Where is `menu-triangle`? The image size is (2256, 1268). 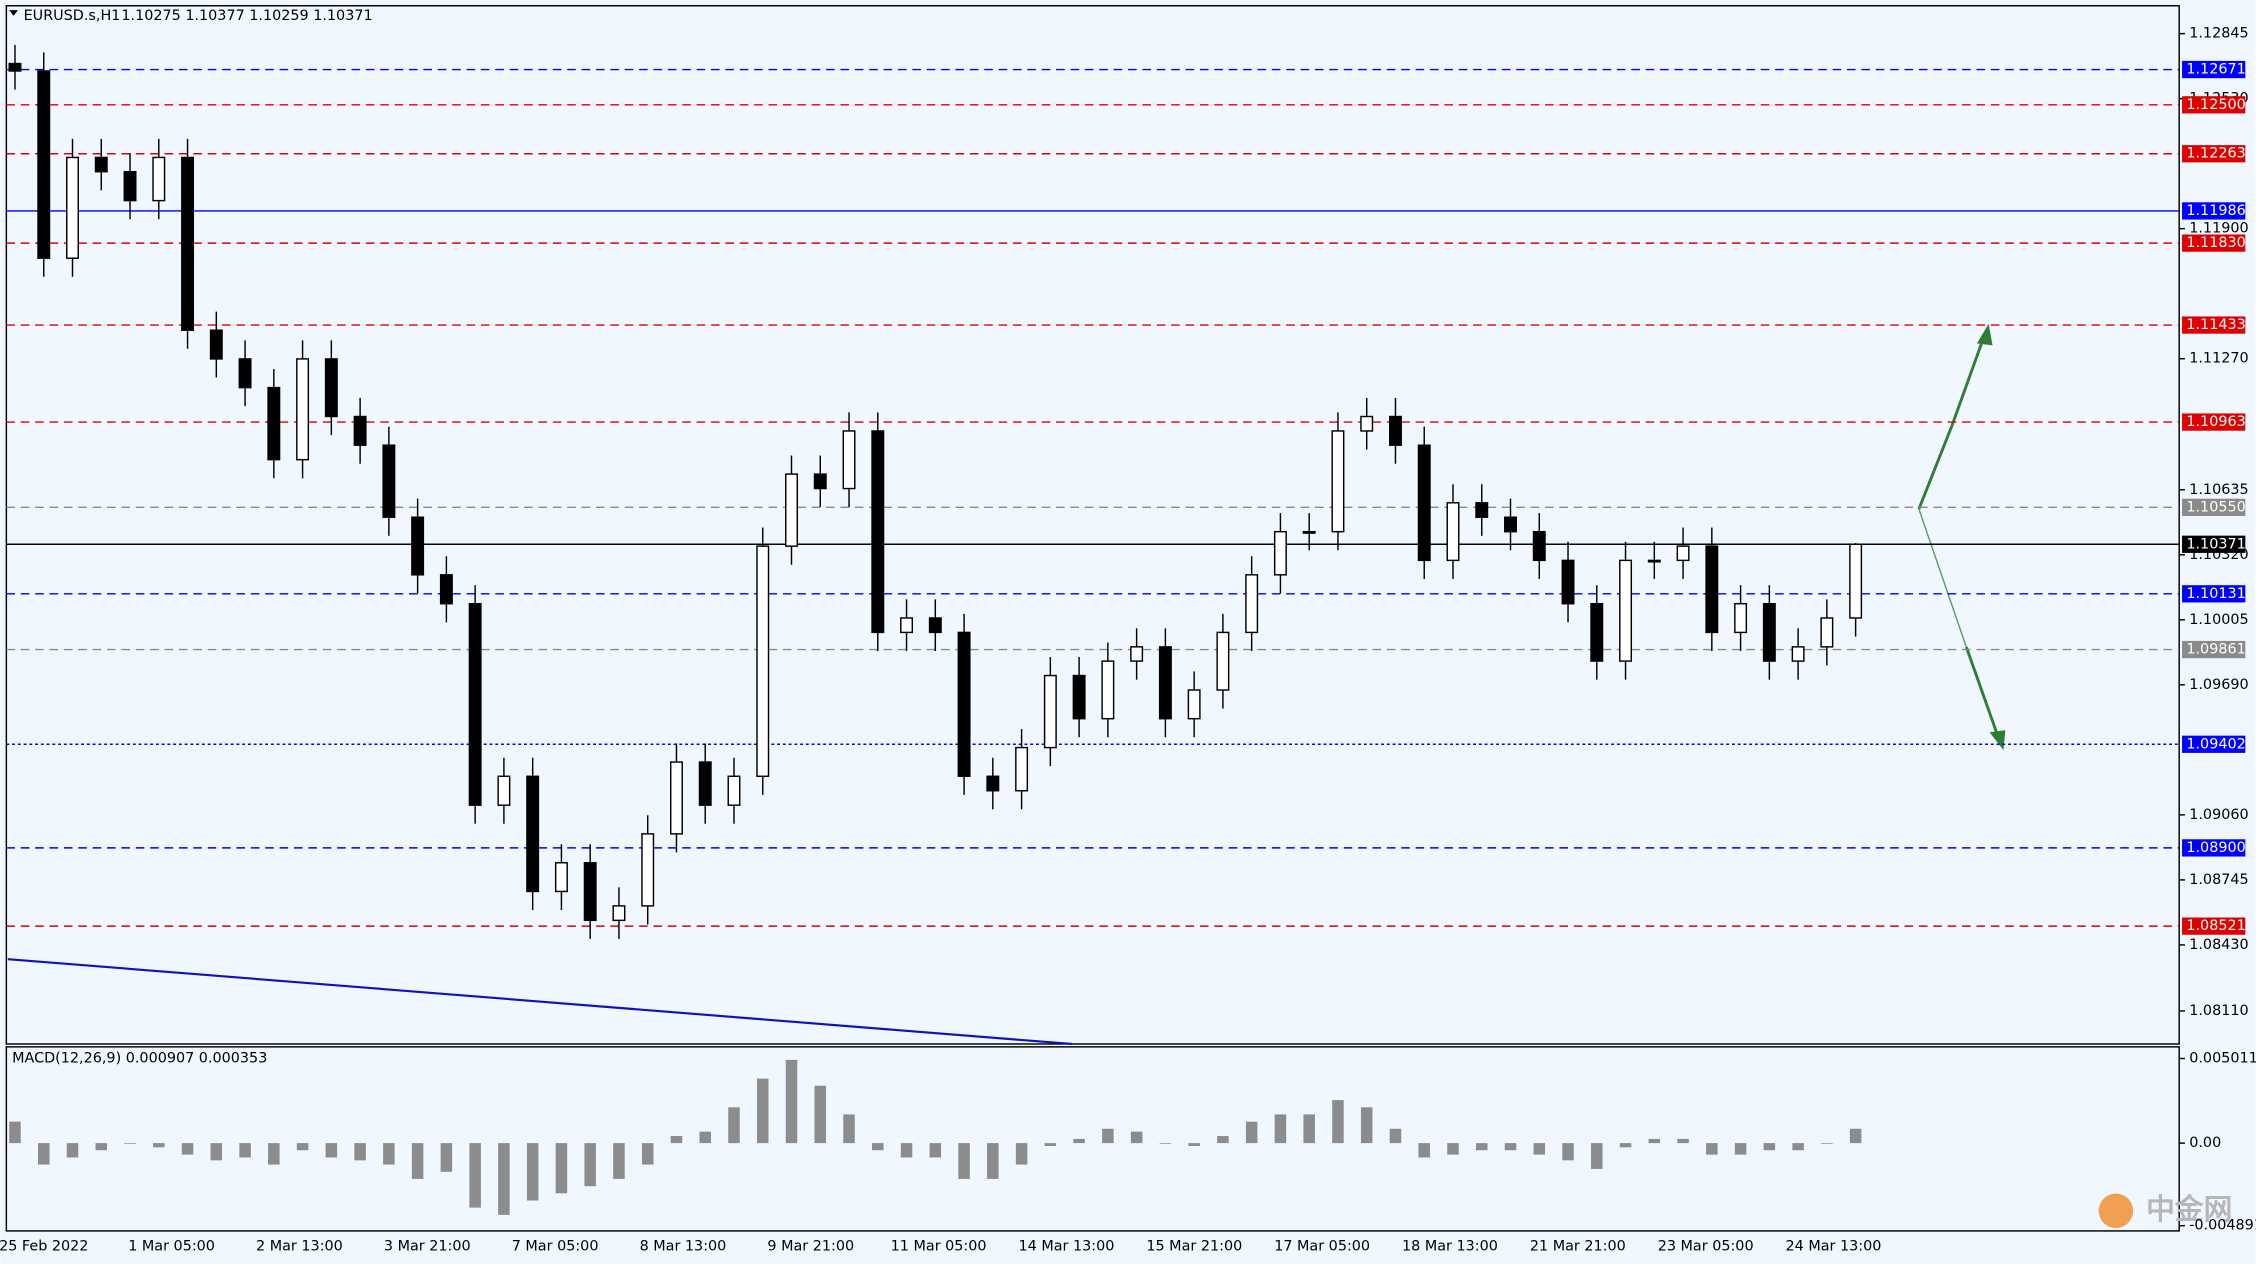 menu-triangle is located at coordinates (13, 13).